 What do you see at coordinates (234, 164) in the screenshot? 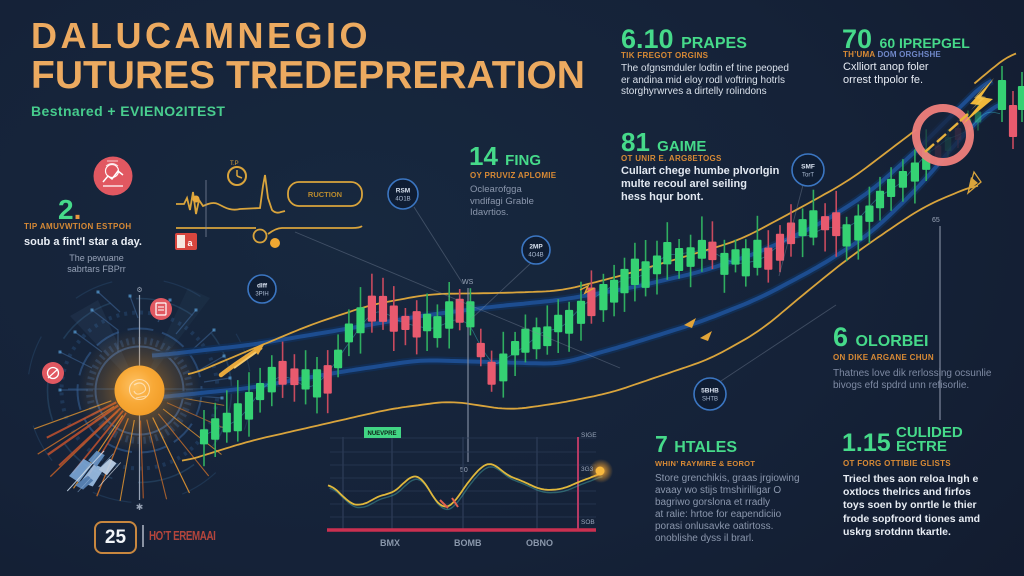
I see `svg-text: T.P` at bounding box center [234, 164].